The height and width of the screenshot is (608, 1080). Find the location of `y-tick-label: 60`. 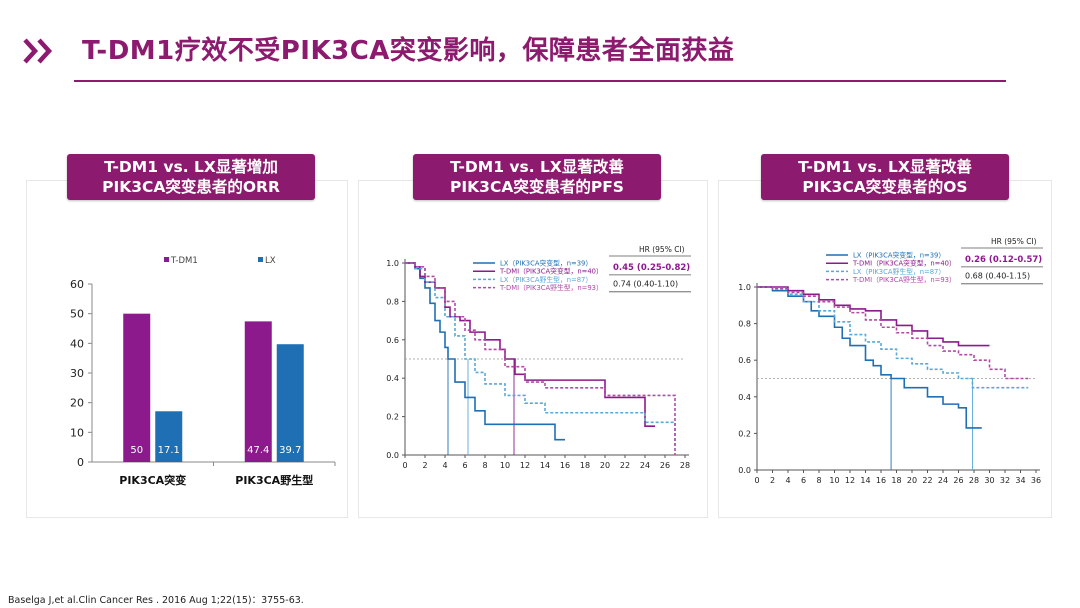

y-tick-label: 60 is located at coordinates (77, 284).